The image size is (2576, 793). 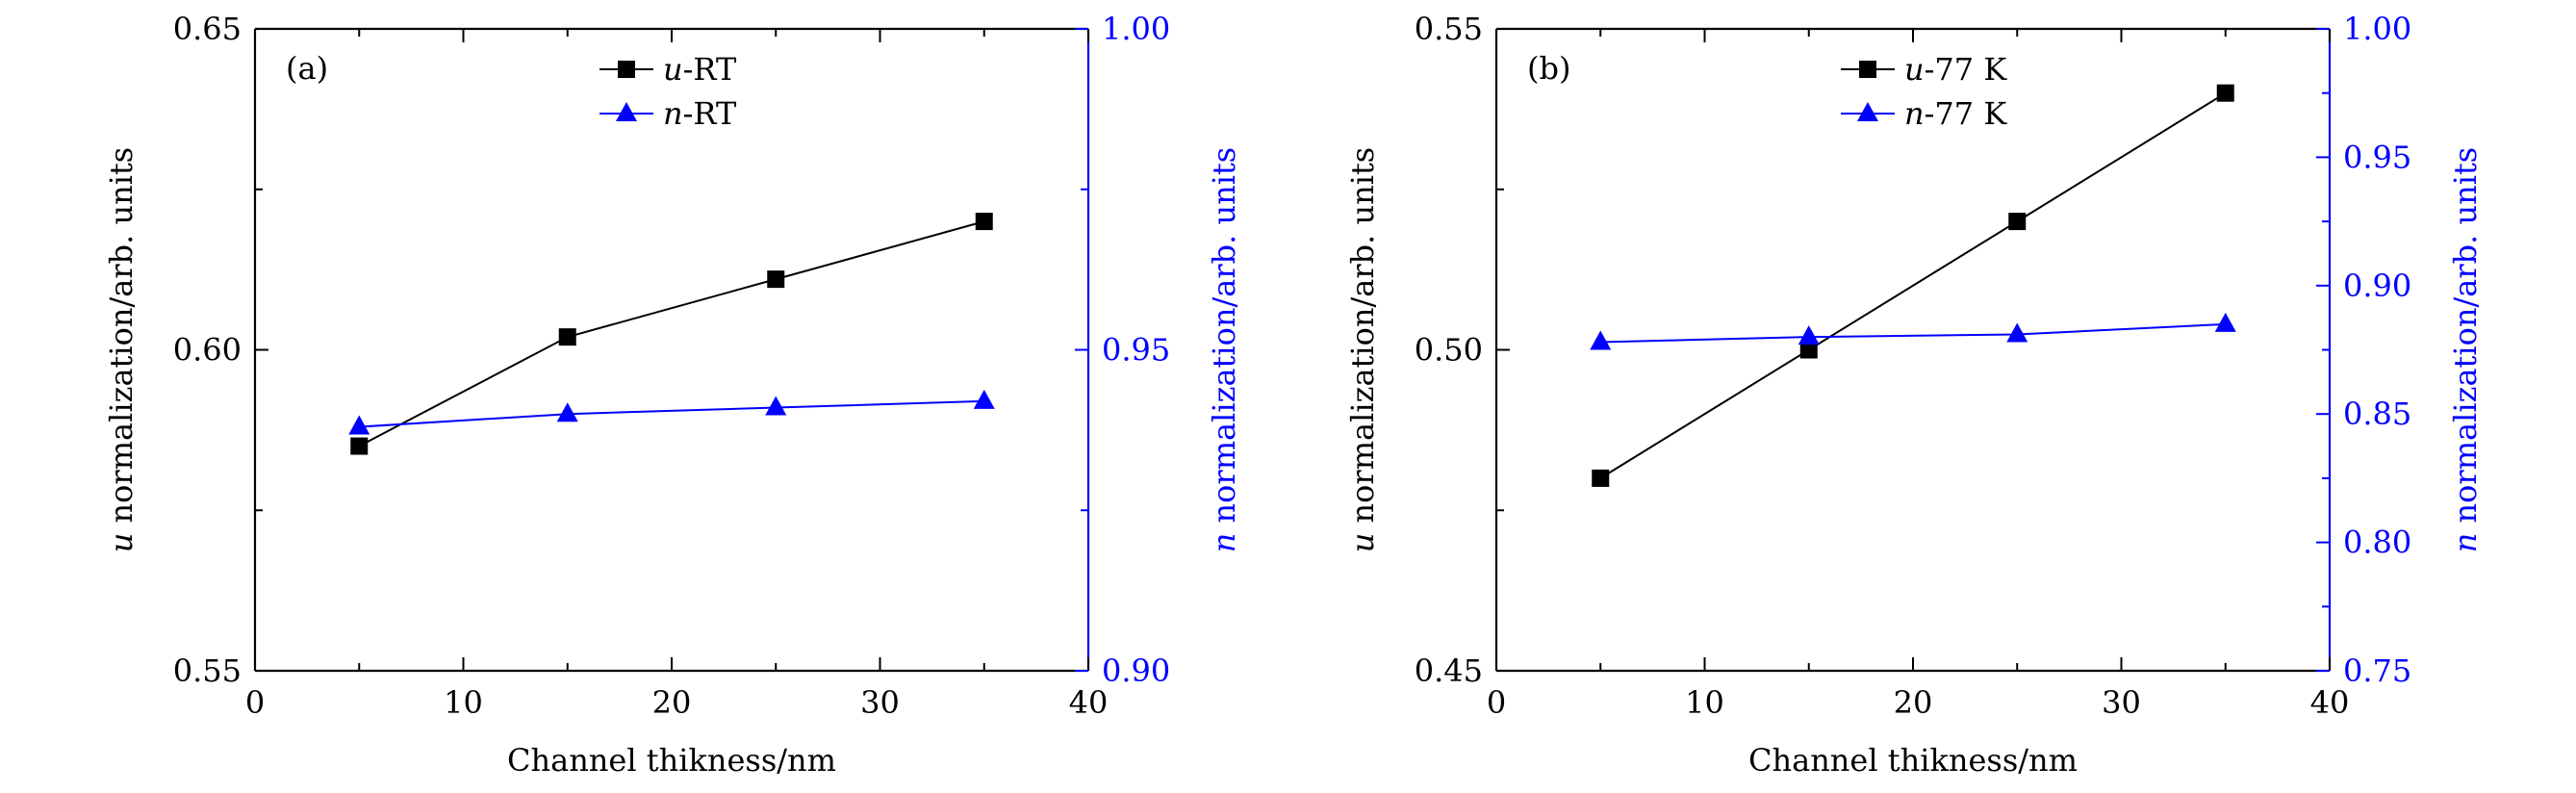 I want to click on left-y-tick-label: 0.45, so click(x=1449, y=670).